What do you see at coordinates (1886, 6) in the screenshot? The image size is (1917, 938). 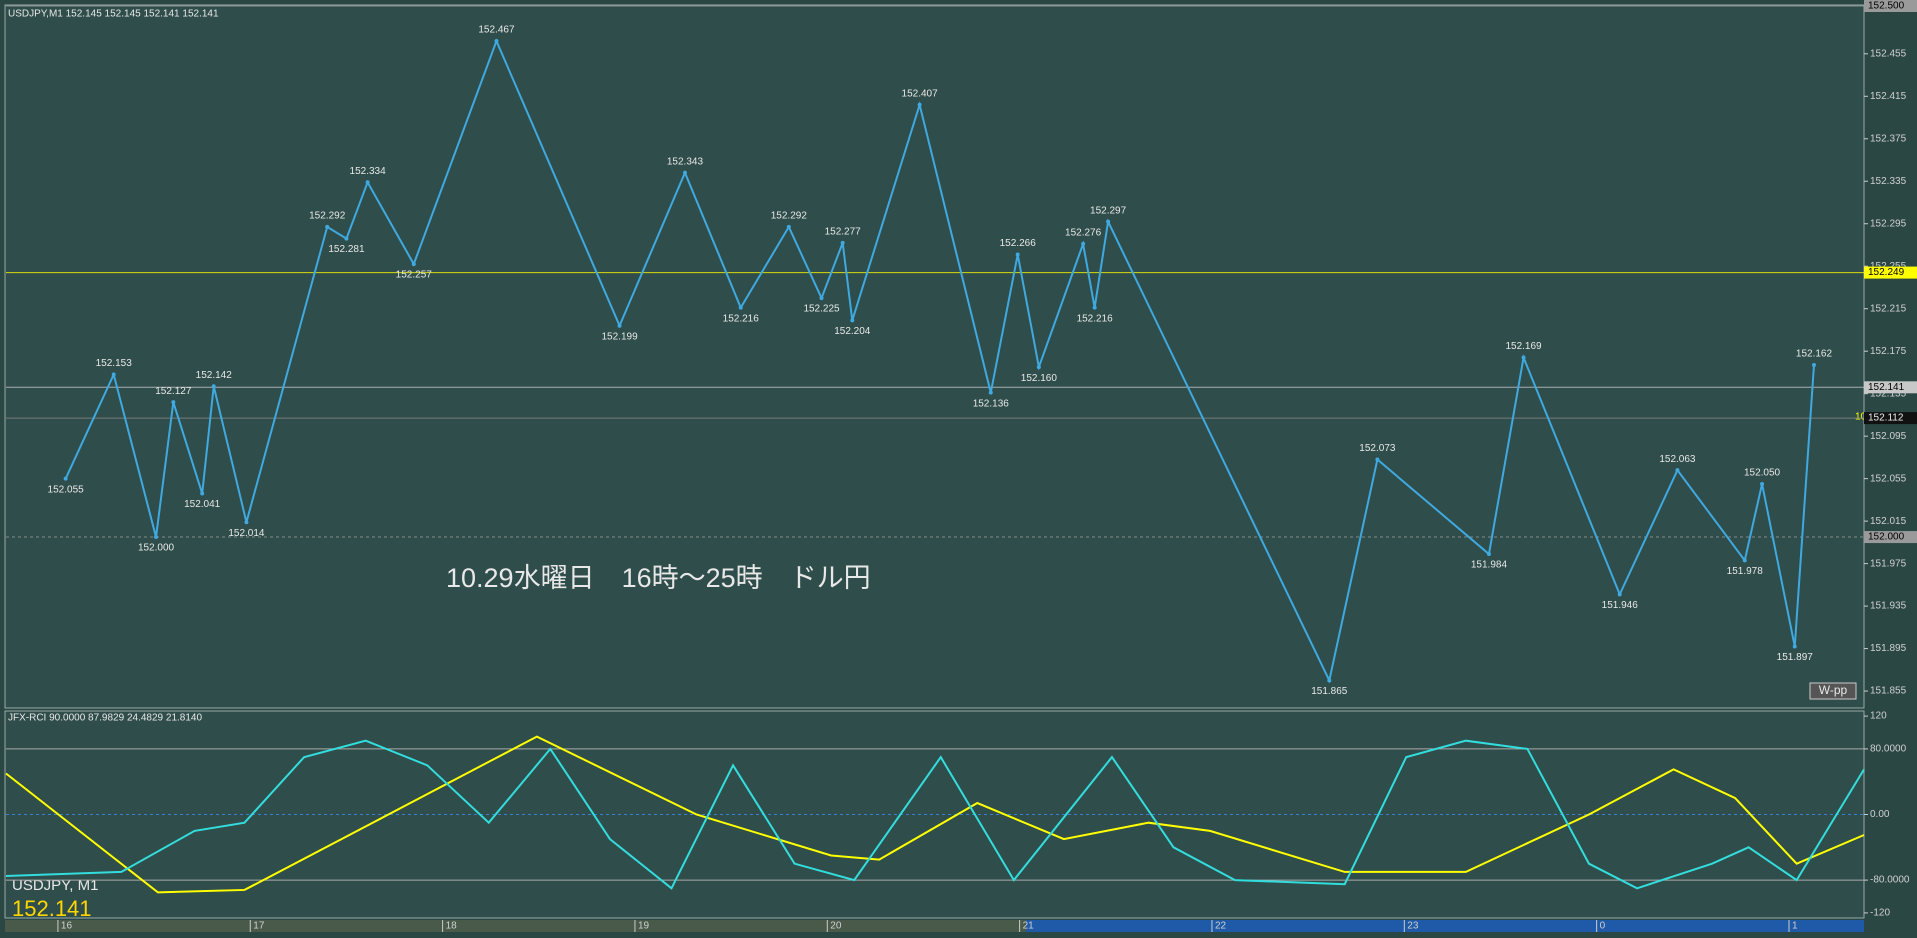 I see `price-tag-label: 152.500` at bounding box center [1886, 6].